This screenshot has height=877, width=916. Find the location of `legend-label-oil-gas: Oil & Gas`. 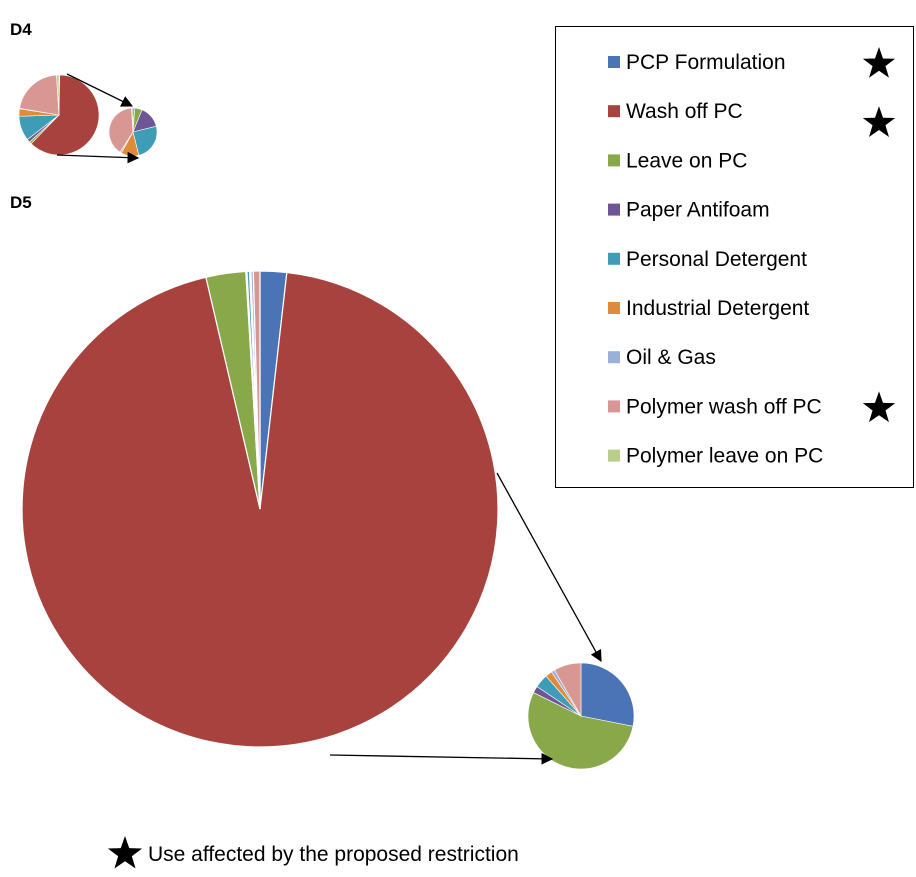

legend-label-oil-gas: Oil & Gas is located at coordinates (671, 357).